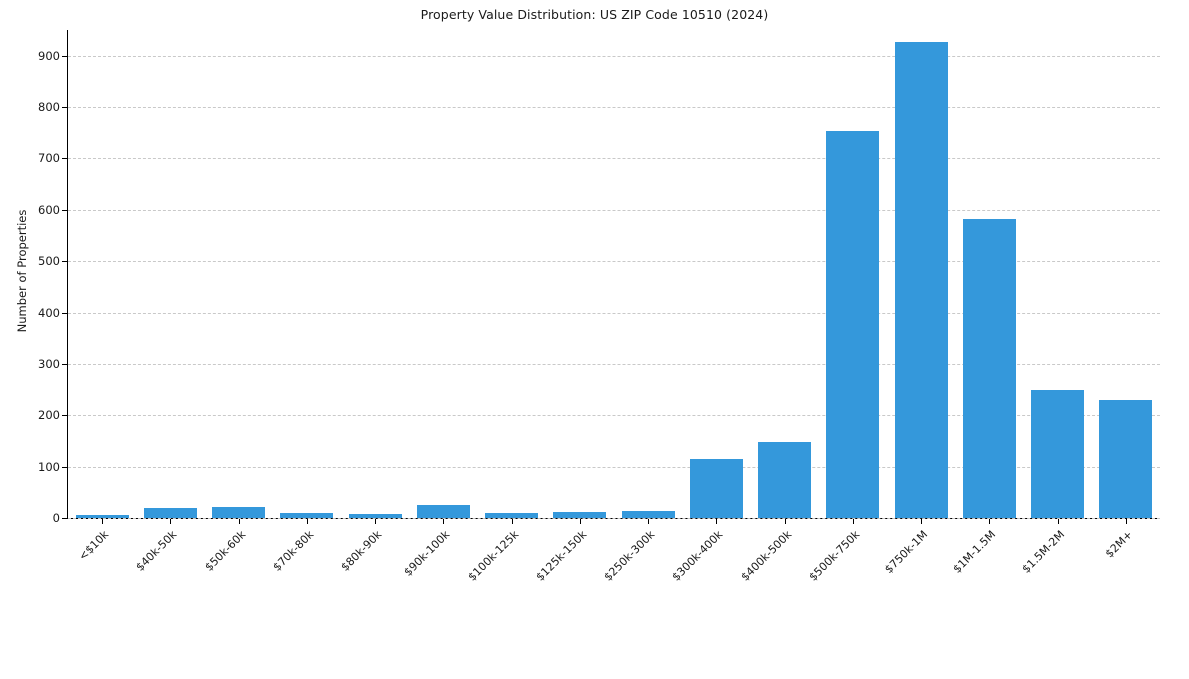 This screenshot has height=679, width=1189. Describe the element at coordinates (156, 551) in the screenshot. I see `x-tick-label: $40k-50k` at that location.